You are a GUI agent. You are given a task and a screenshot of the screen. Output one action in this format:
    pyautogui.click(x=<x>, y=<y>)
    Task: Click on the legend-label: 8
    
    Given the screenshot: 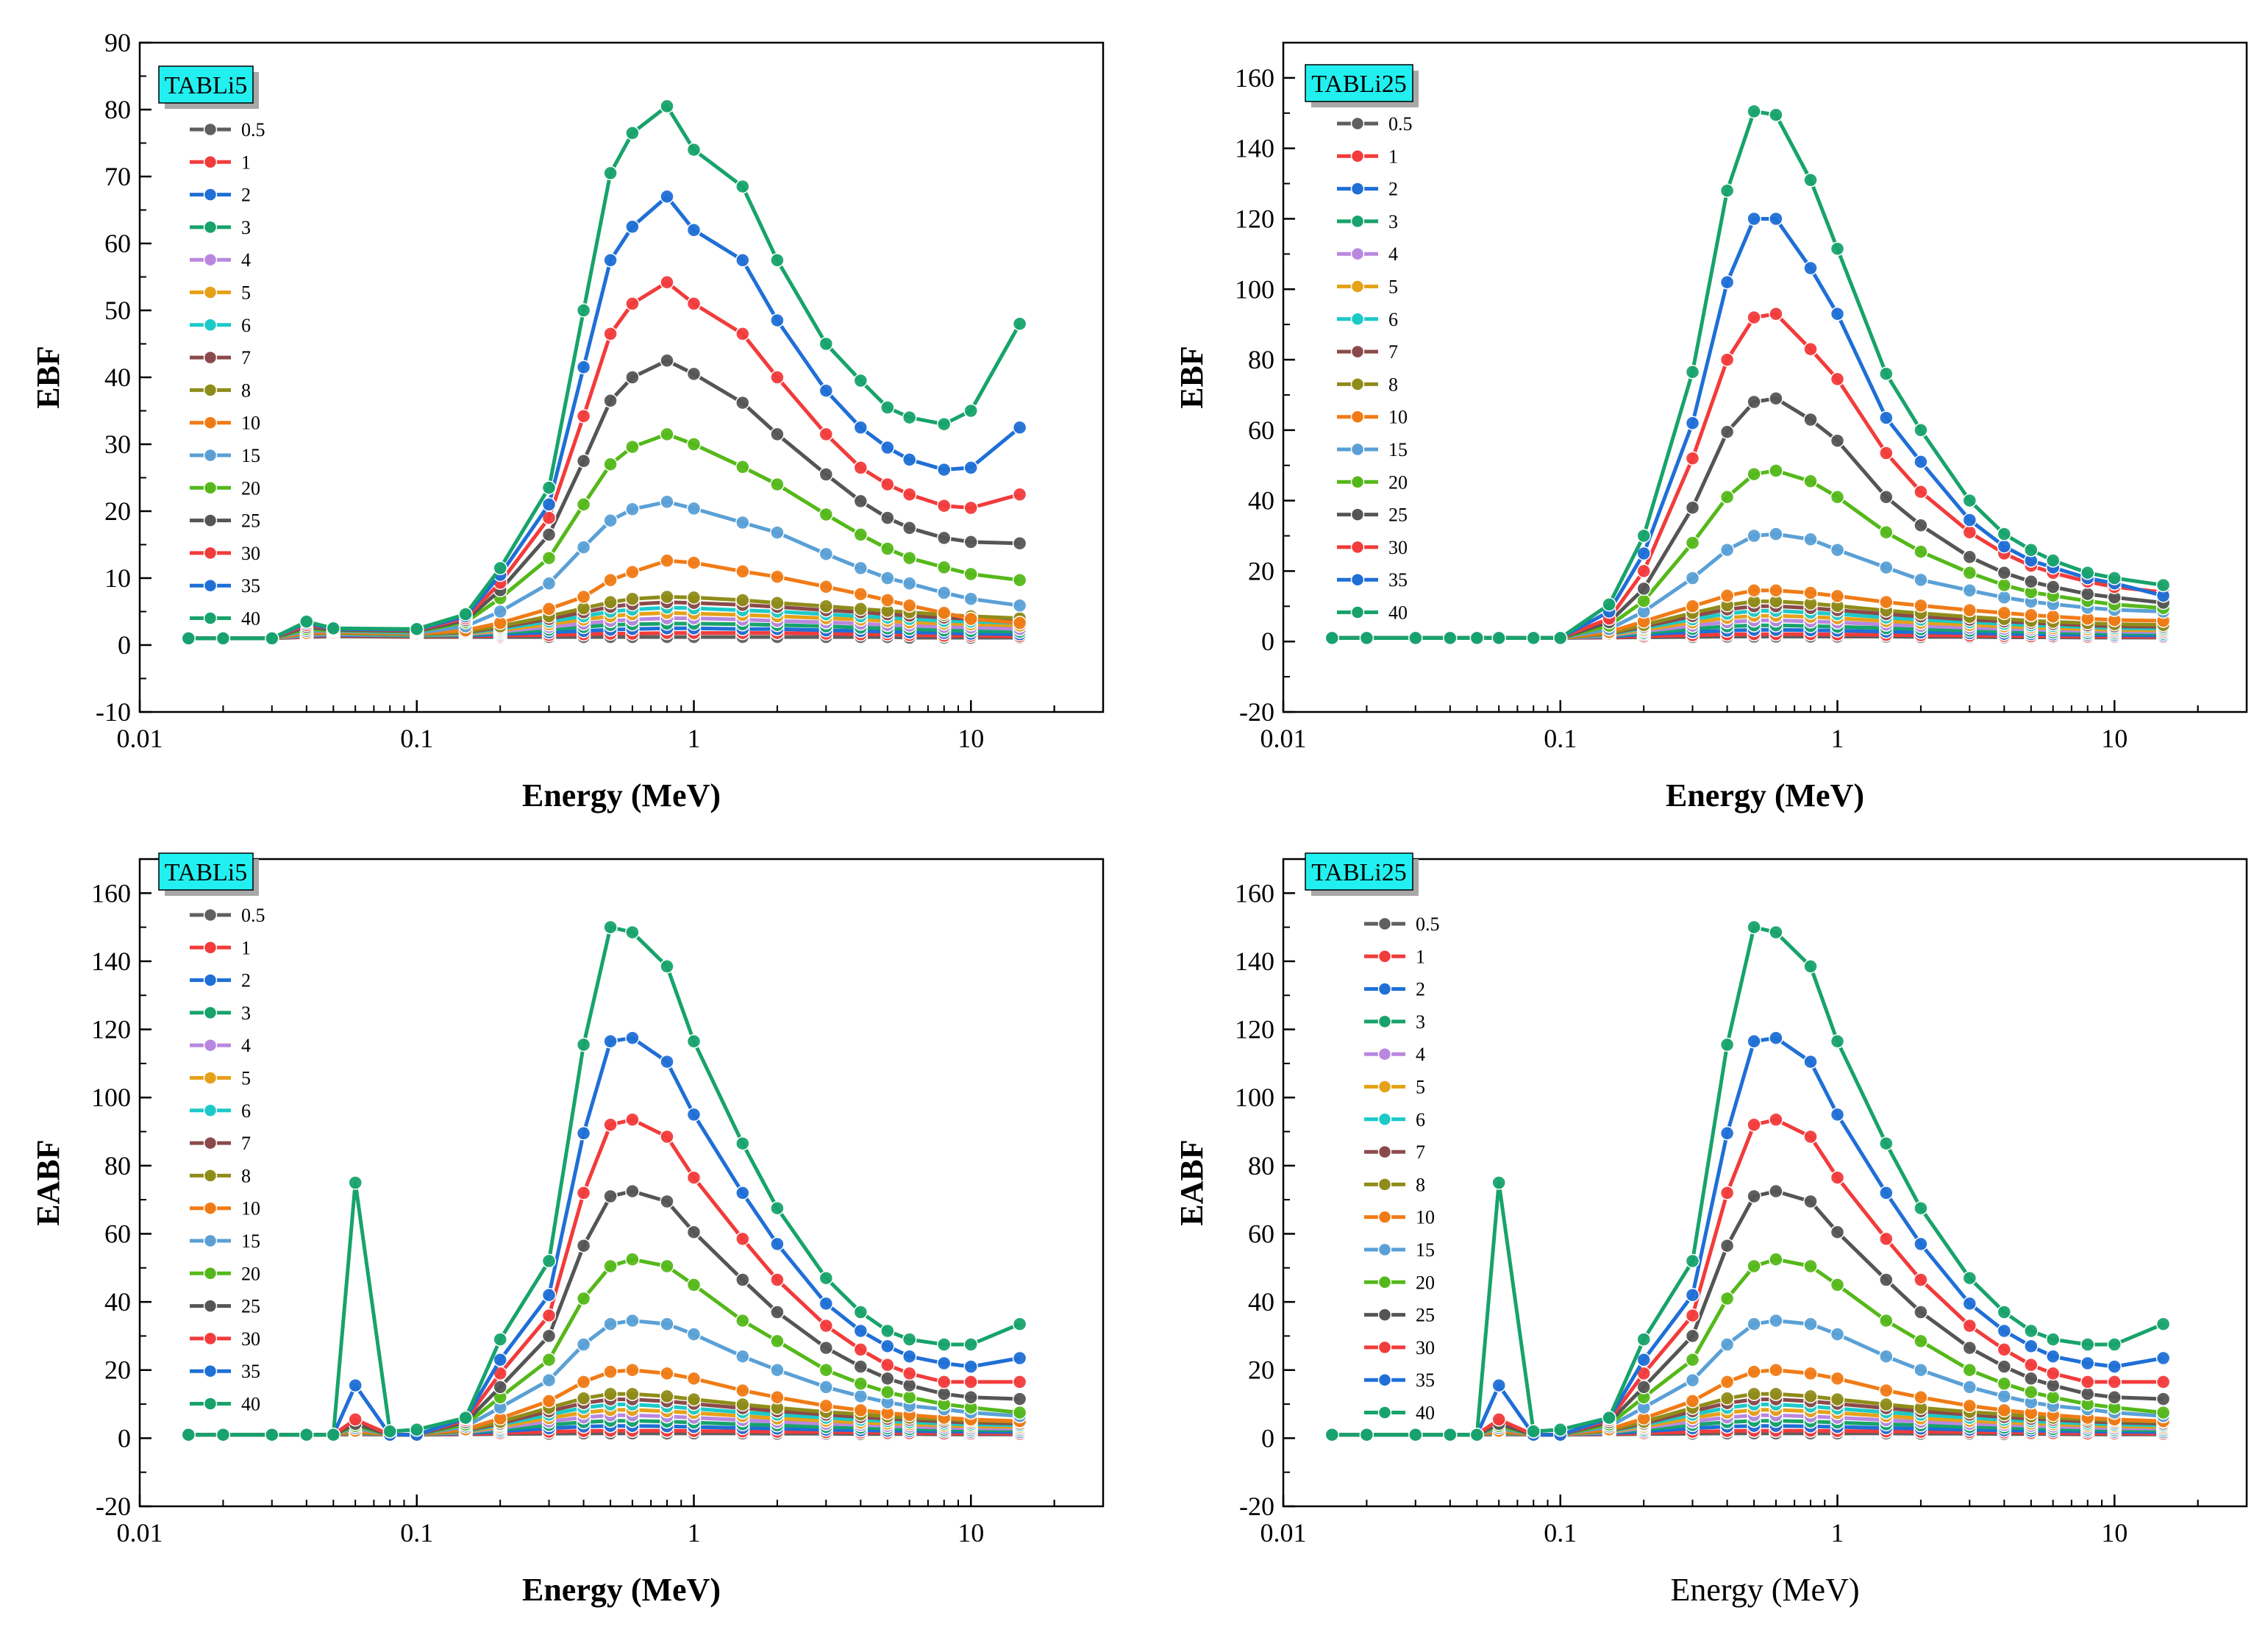 What is the action you would take?
    pyautogui.click(x=246, y=1175)
    